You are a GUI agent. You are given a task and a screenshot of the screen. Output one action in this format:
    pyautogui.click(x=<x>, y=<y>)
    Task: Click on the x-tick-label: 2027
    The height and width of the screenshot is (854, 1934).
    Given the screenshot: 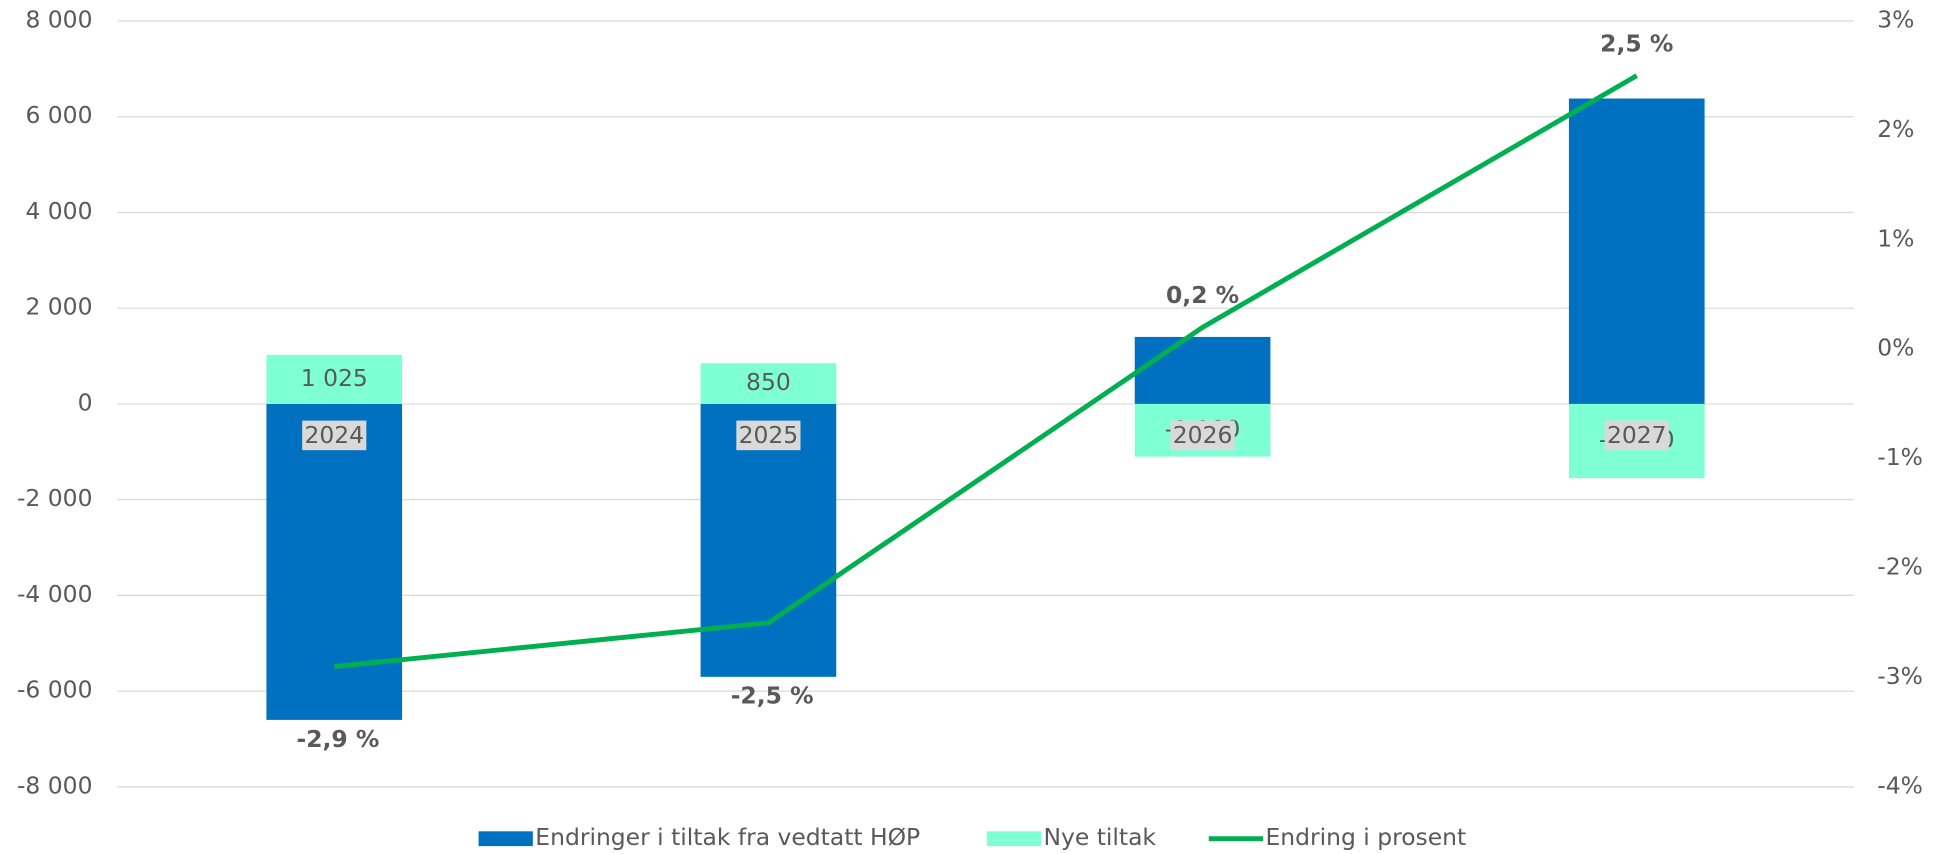 What is the action you would take?
    pyautogui.click(x=1637, y=435)
    